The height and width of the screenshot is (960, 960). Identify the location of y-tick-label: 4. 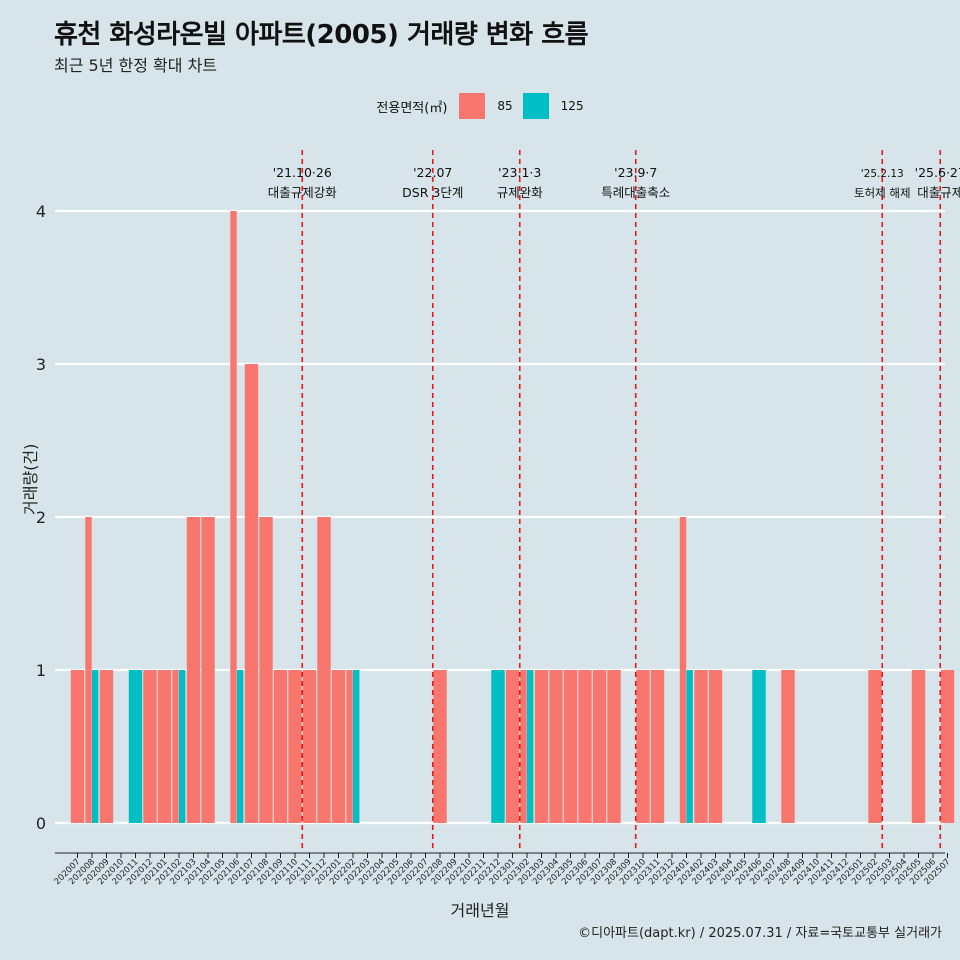
(41, 211).